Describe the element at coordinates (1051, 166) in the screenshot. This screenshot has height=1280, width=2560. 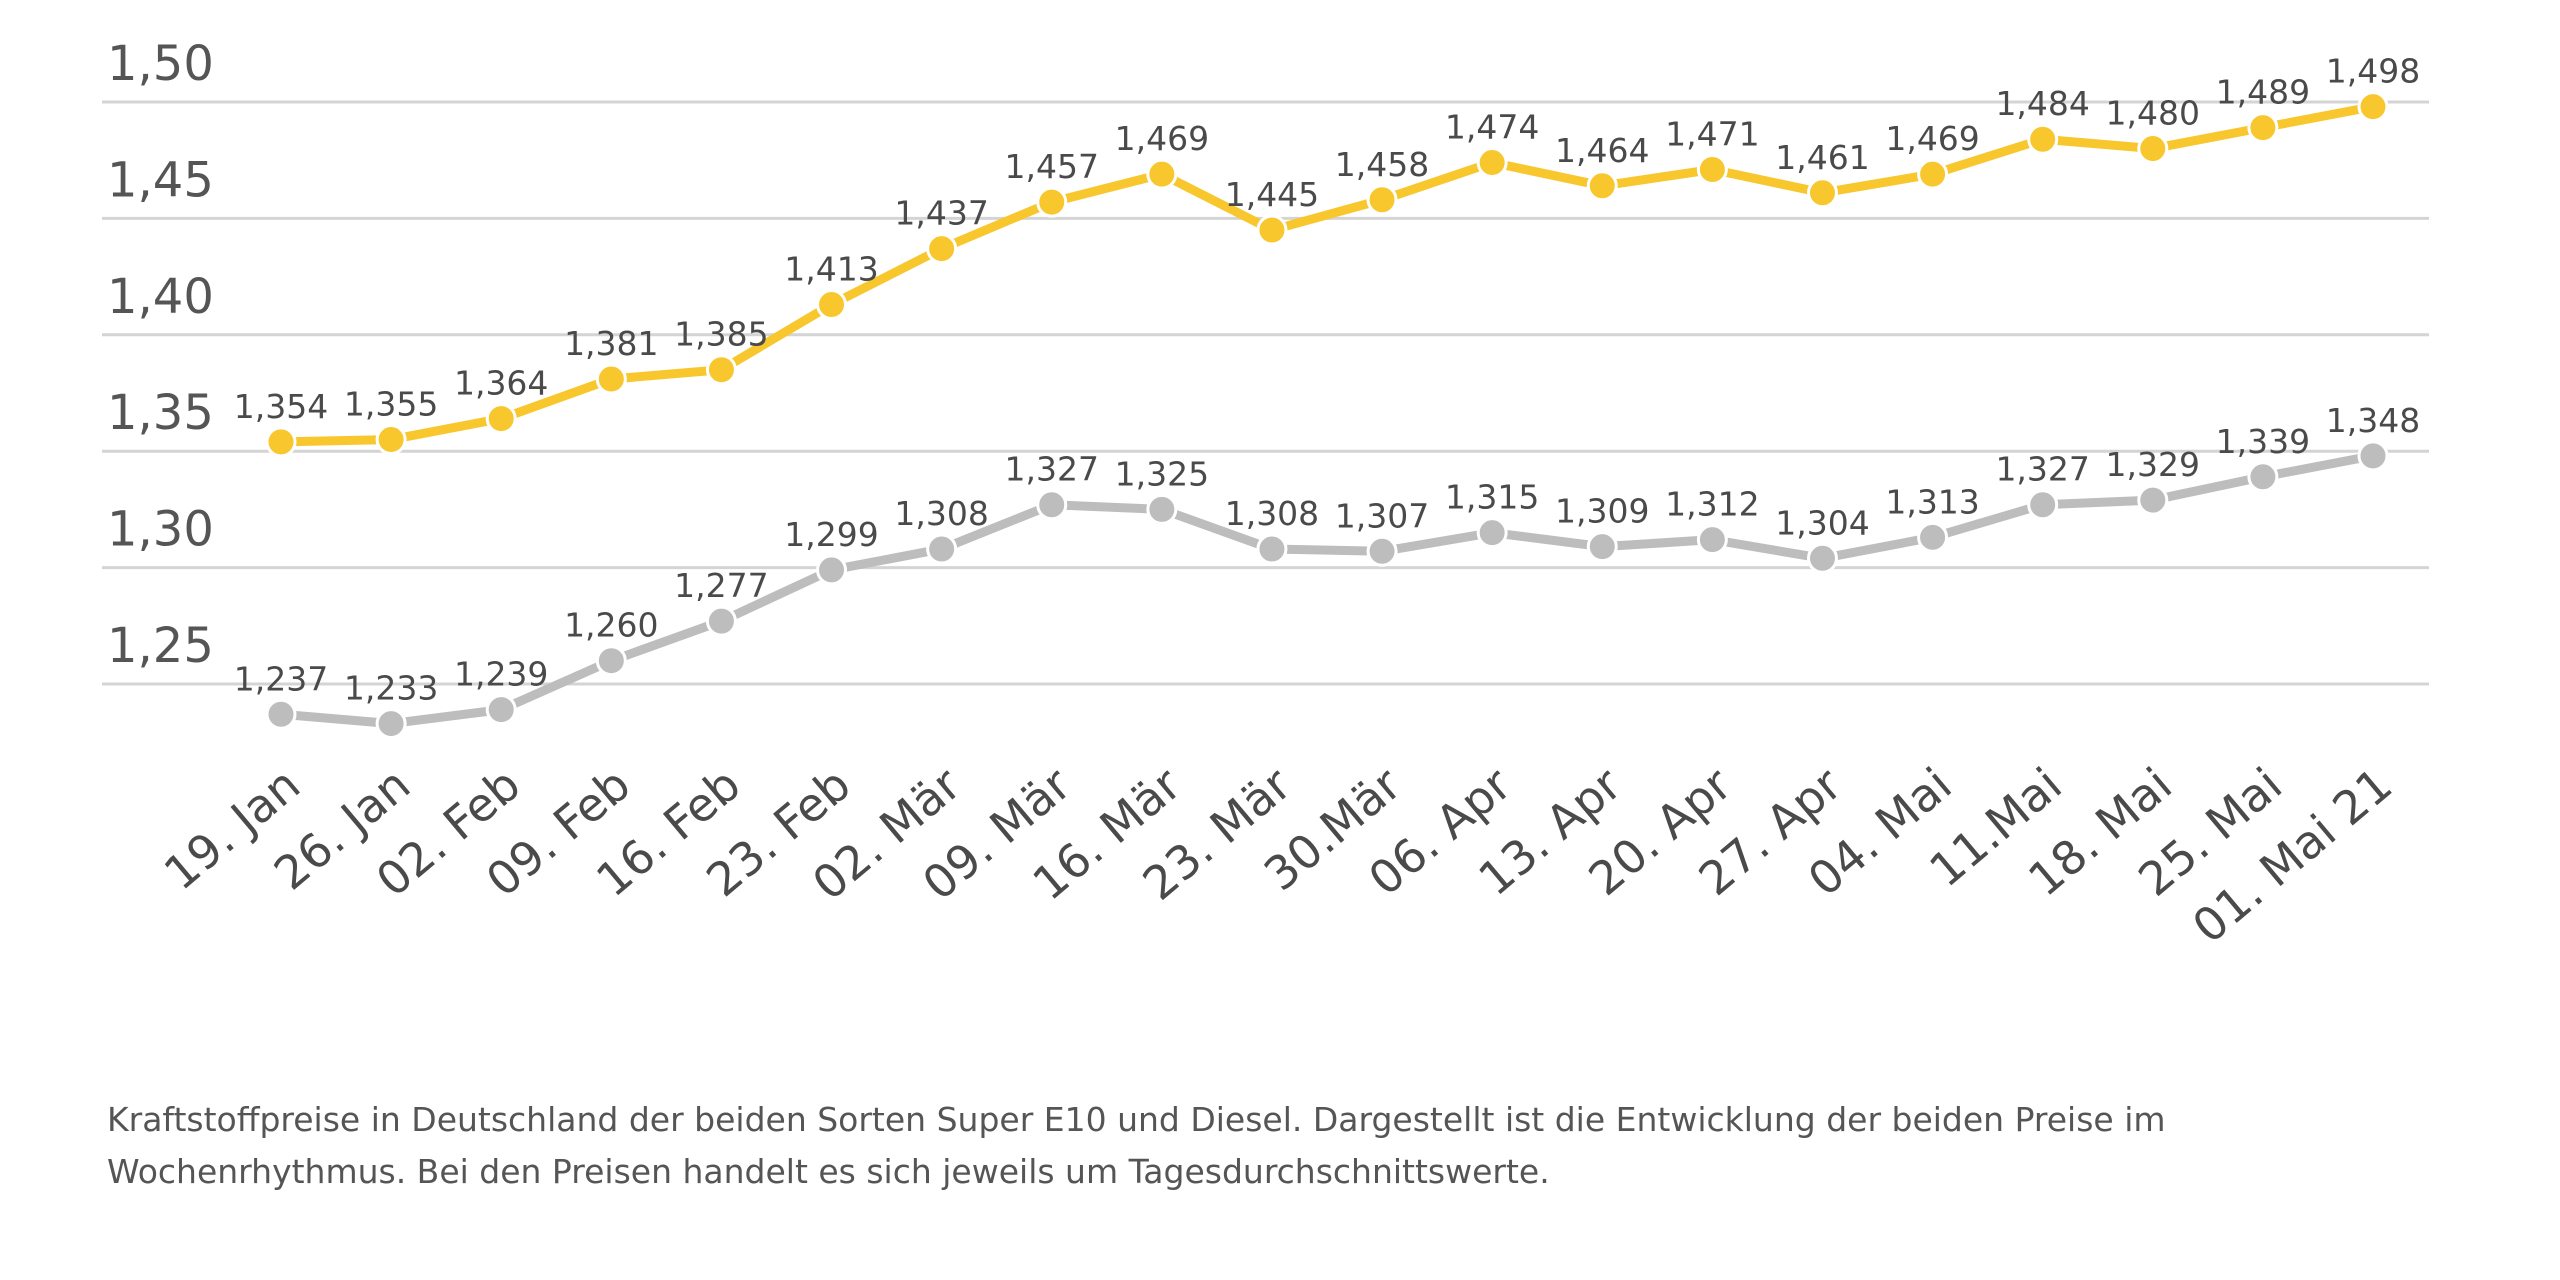
I see `data-label: 1,457` at that location.